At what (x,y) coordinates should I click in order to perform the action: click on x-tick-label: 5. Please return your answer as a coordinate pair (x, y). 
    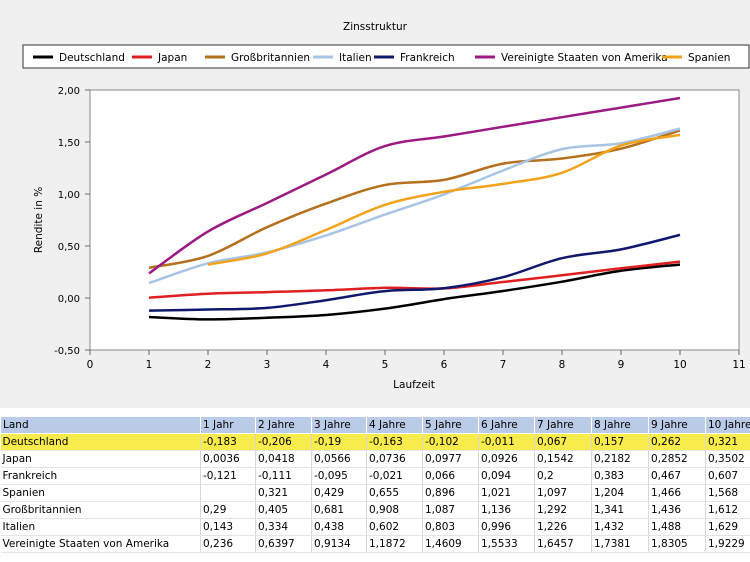
    Looking at the image, I should click on (385, 365).